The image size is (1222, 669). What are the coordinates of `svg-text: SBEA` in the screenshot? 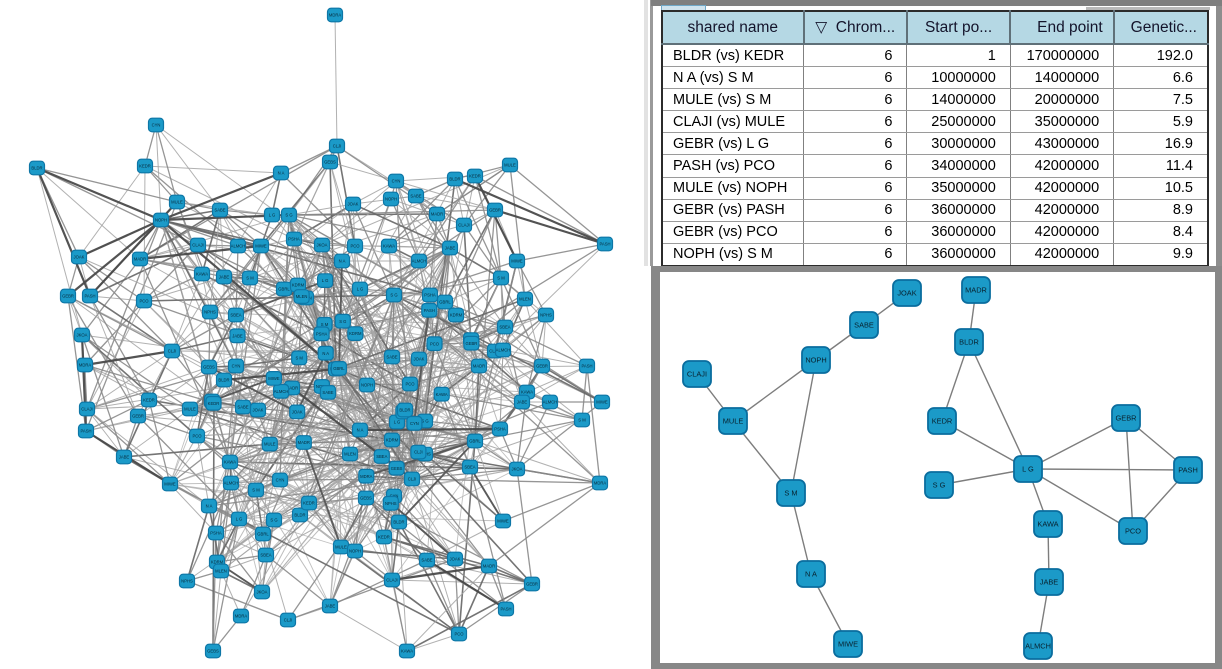 It's located at (235, 315).